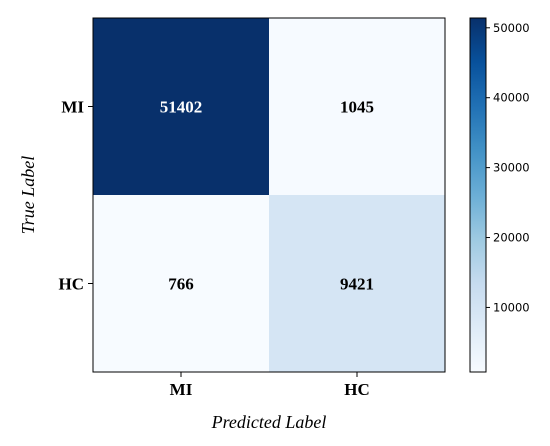  I want to click on x-axis-title: Predicted Label, so click(269, 422).